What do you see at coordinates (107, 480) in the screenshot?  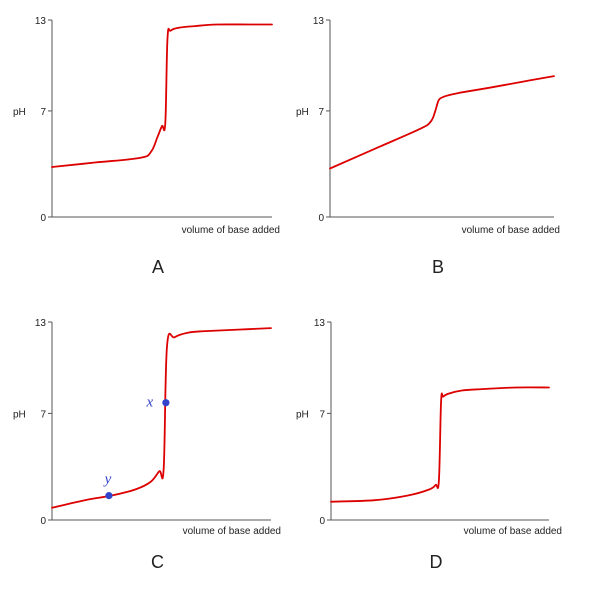 I see `point-label-y: y` at bounding box center [107, 480].